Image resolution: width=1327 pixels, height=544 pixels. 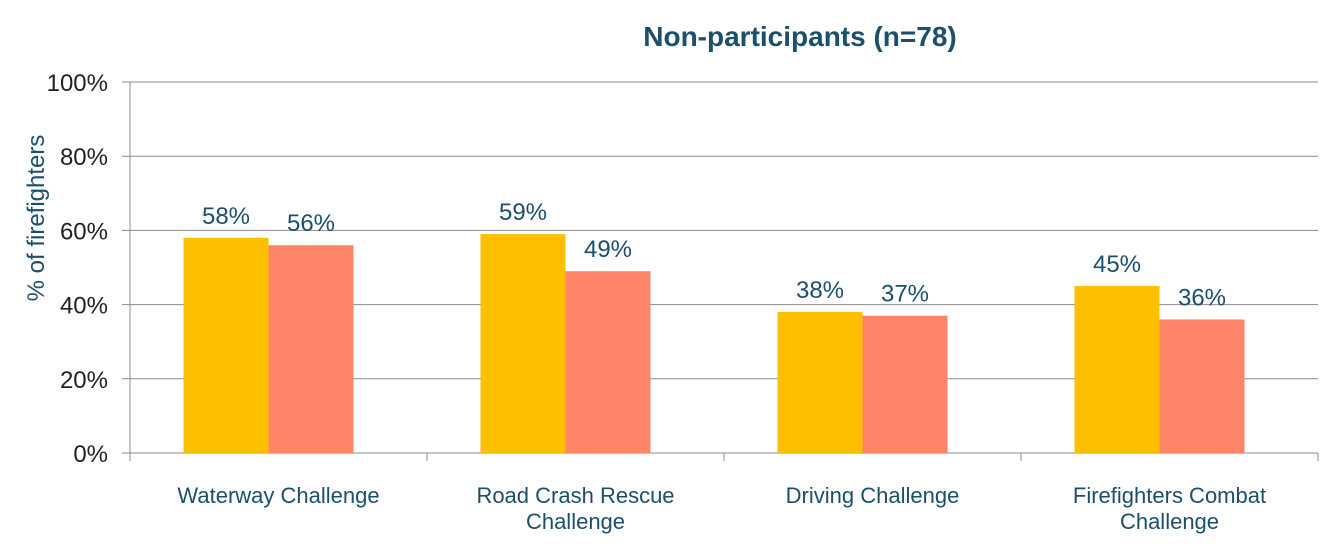 I want to click on x-tick-label: Road Crash Rescue Challenge, so click(x=575, y=508).